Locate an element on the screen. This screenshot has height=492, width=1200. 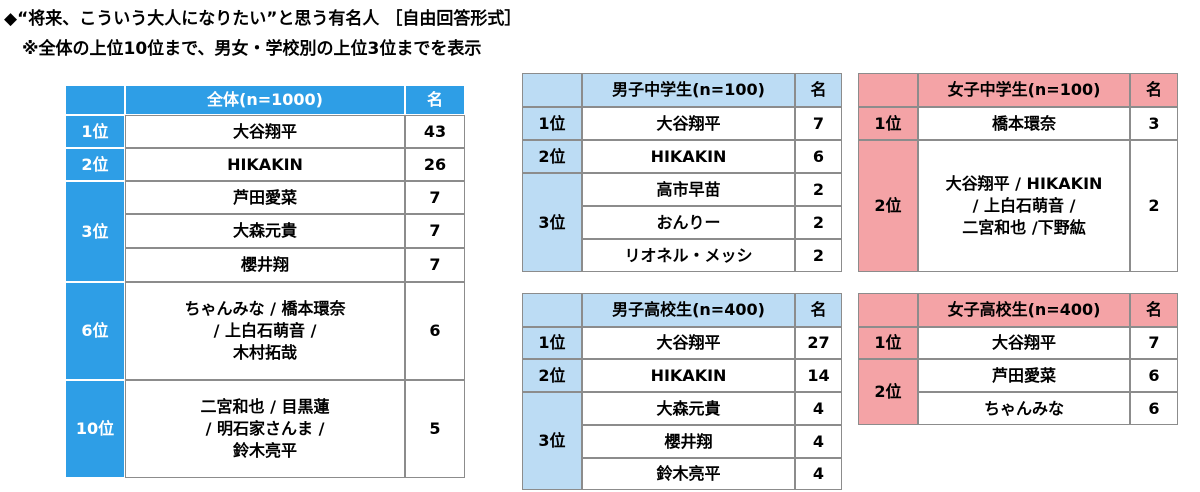
count-text: 27 is located at coordinates (818, 342).